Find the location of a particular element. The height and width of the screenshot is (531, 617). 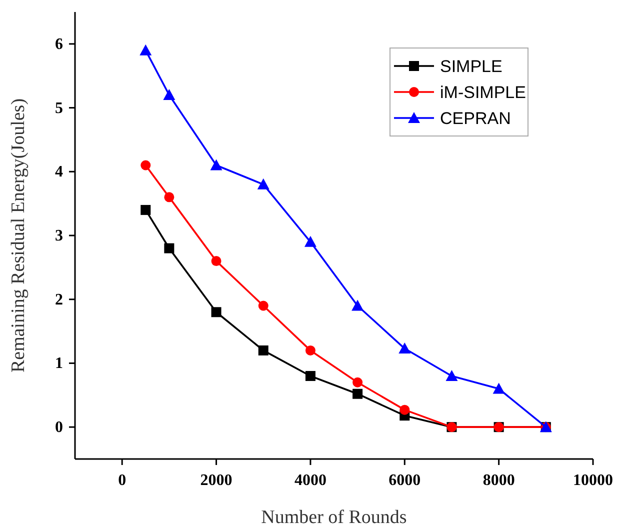

x-tick-label: 8000 is located at coordinates (498, 480).